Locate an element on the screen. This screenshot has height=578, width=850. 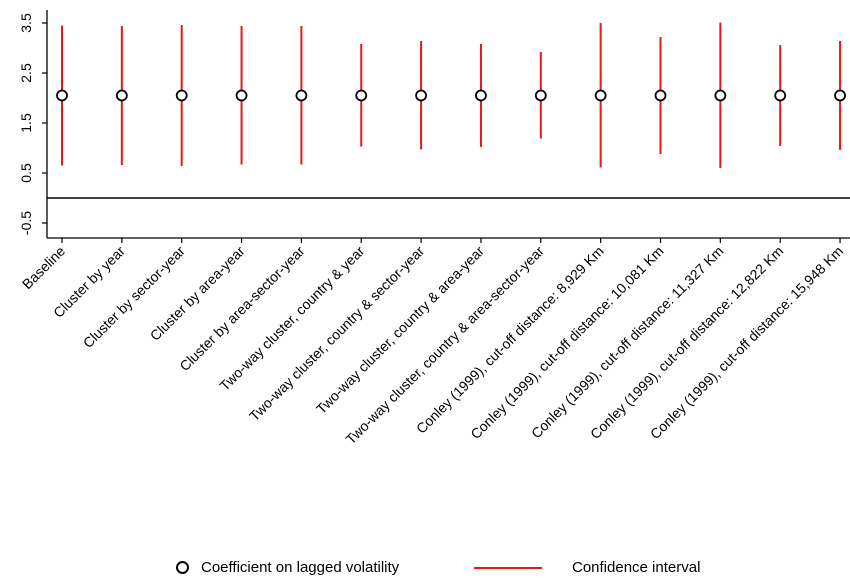
y-tick-label: 2.5 is located at coordinates (26, 73).